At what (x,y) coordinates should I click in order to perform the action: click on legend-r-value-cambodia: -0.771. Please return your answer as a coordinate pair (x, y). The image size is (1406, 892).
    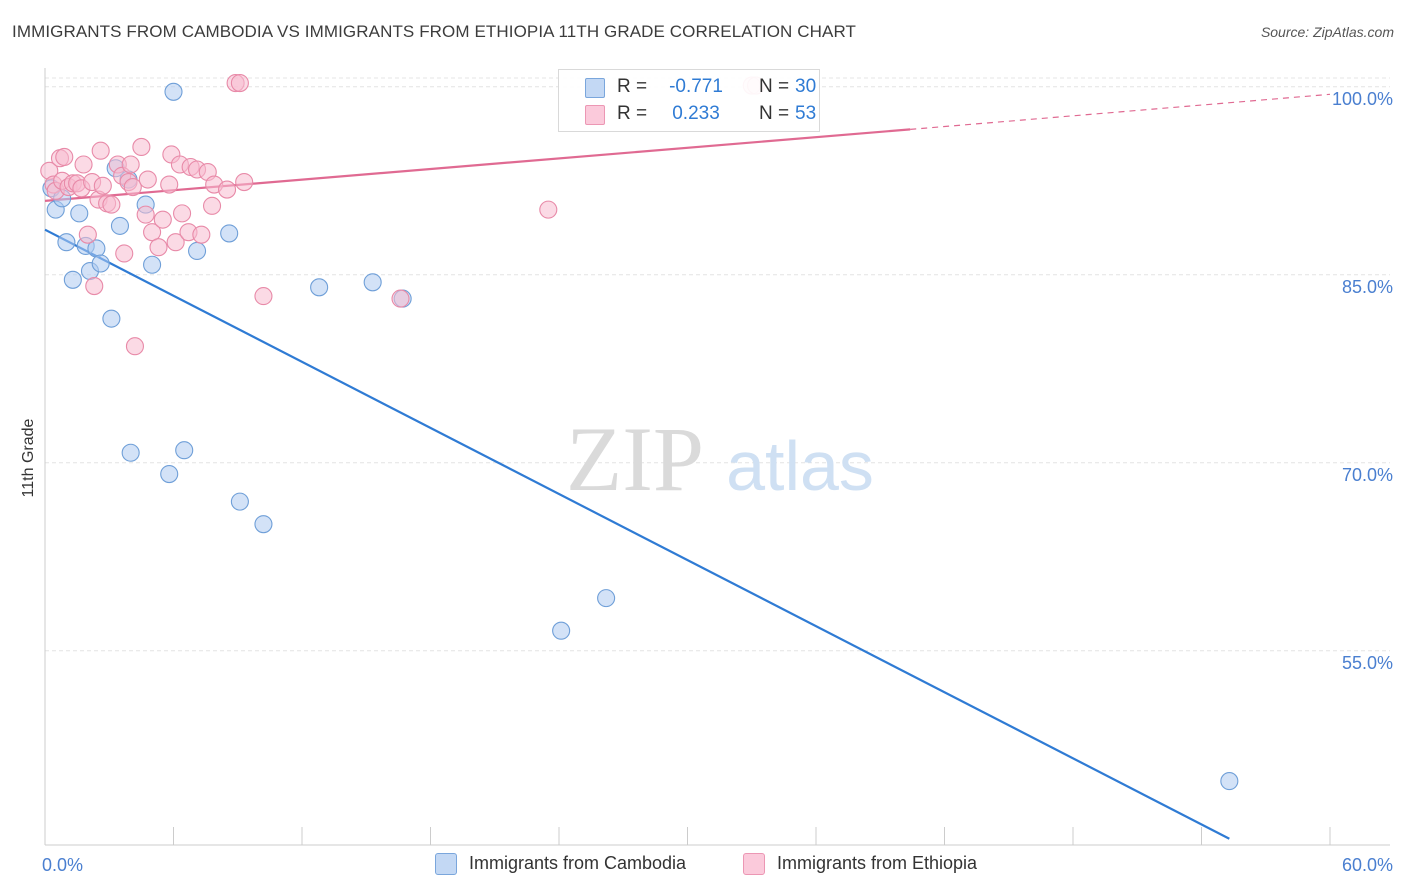
    Looking at the image, I should click on (696, 86).